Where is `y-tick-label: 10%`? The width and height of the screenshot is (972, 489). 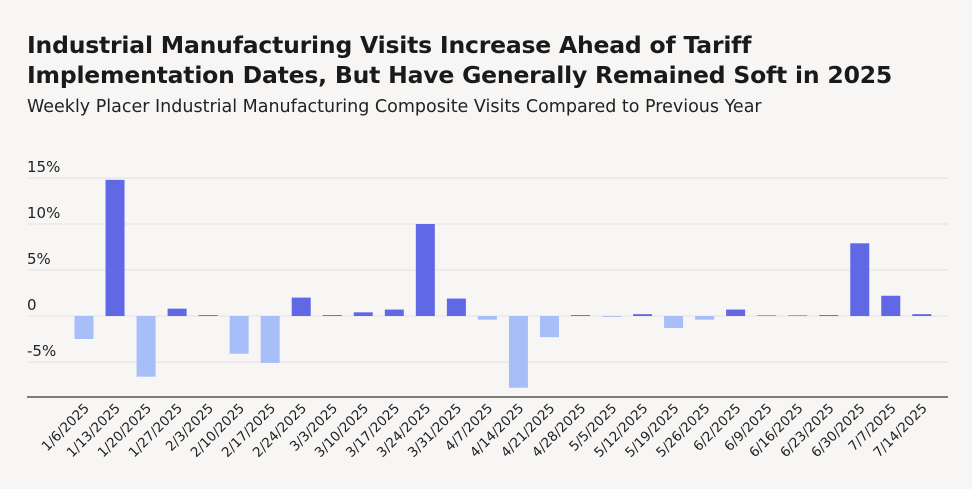 y-tick-label: 10% is located at coordinates (43, 213).